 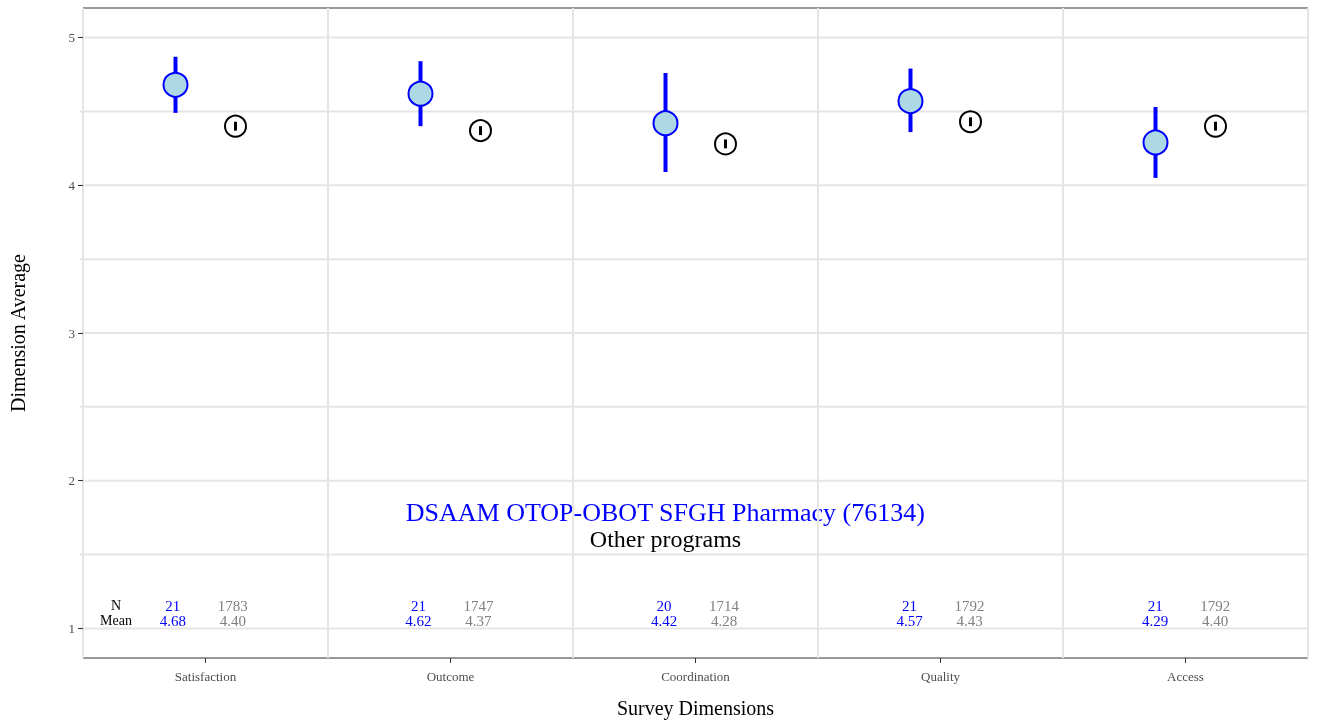 What do you see at coordinates (941, 676) in the screenshot?
I see `x-tick-label: Quality` at bounding box center [941, 676].